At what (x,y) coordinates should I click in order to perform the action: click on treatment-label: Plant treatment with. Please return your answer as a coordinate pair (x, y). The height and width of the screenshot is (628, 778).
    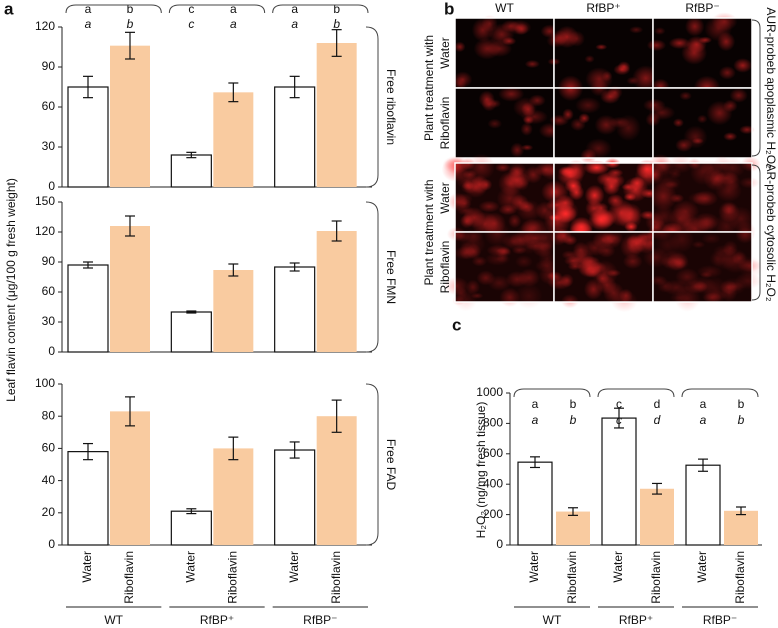
    Looking at the image, I should click on (429, 232).